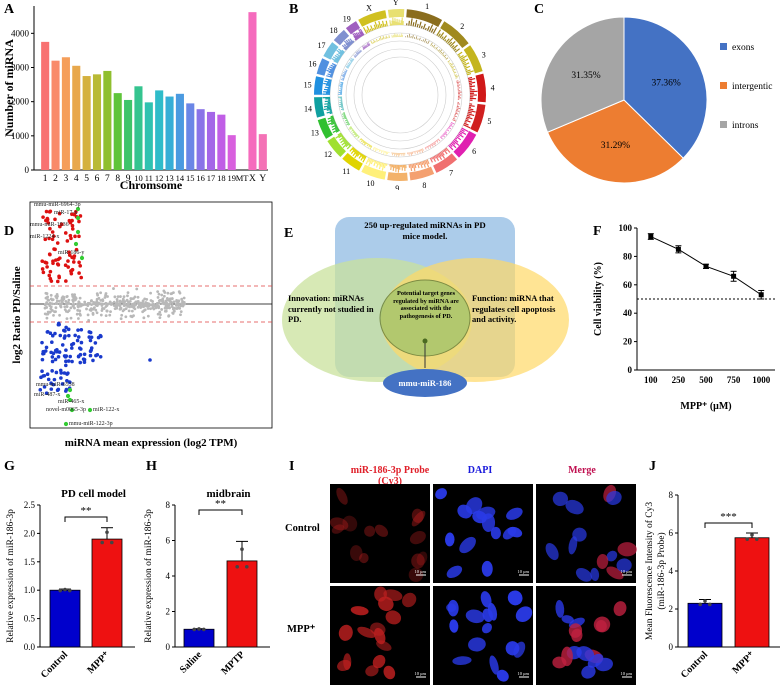 The height and width of the screenshot is (692, 784). What do you see at coordinates (45, 179) in the screenshot?
I see `x-tick-label: 1` at bounding box center [45, 179].